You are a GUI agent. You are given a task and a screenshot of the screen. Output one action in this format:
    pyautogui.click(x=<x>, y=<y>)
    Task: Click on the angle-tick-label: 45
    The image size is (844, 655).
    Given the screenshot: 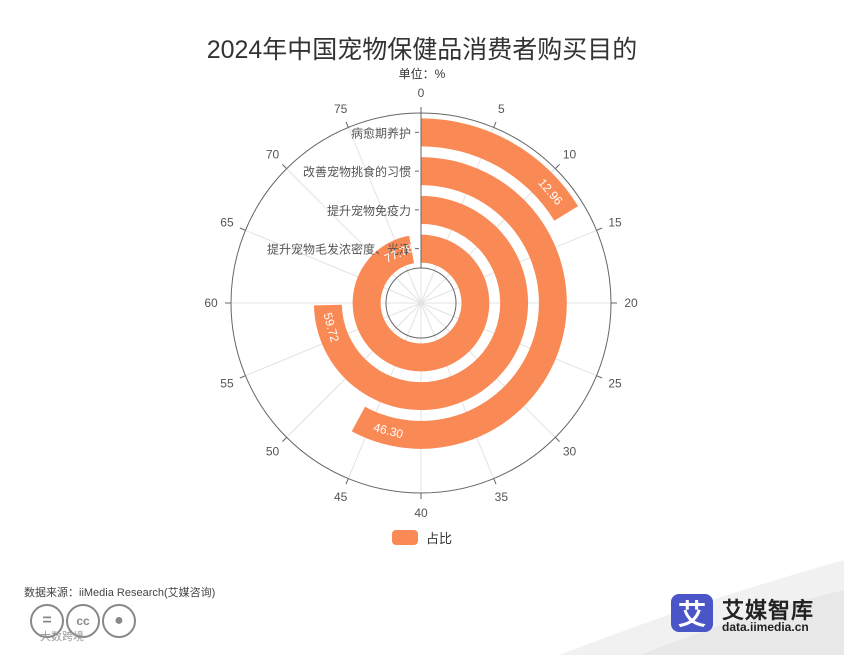 What is the action you would take?
    pyautogui.click(x=341, y=497)
    